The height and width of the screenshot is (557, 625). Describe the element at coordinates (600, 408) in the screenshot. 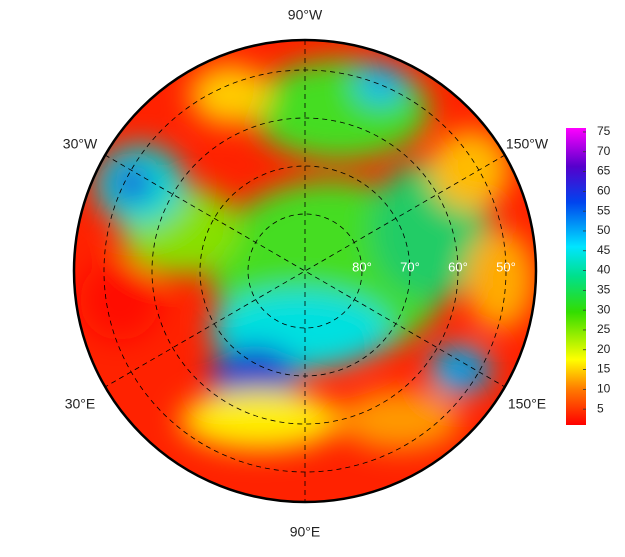

I see `colorbar-tick-label: 5` at that location.